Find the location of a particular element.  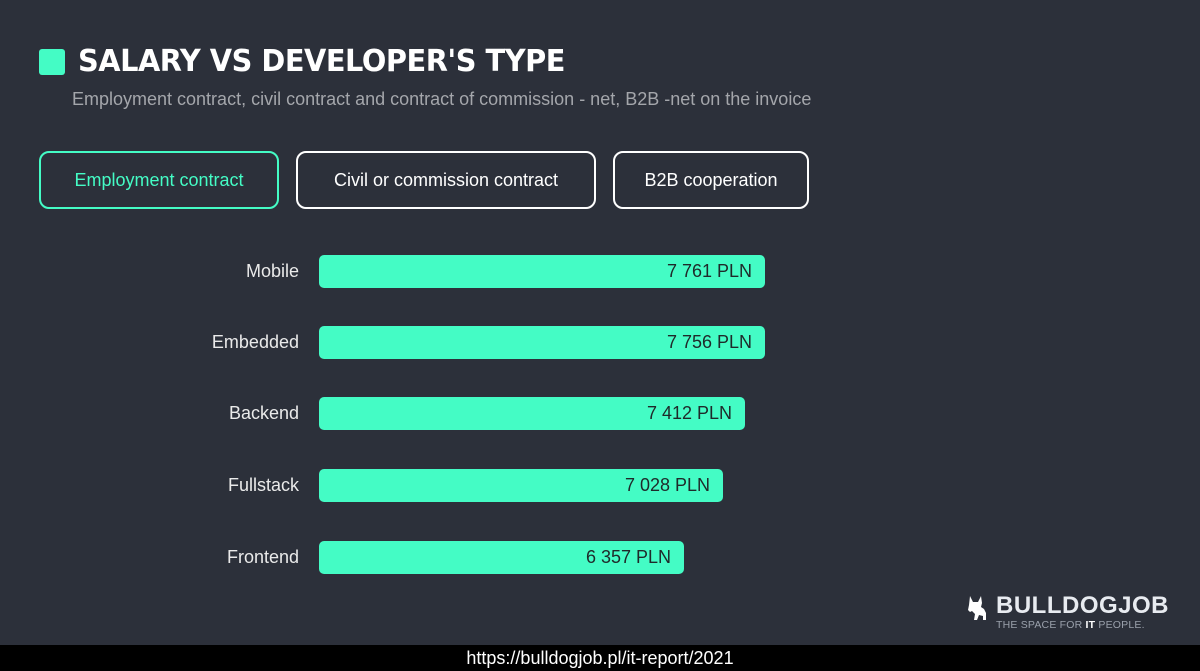

bulldog-icon is located at coordinates (977, 608).